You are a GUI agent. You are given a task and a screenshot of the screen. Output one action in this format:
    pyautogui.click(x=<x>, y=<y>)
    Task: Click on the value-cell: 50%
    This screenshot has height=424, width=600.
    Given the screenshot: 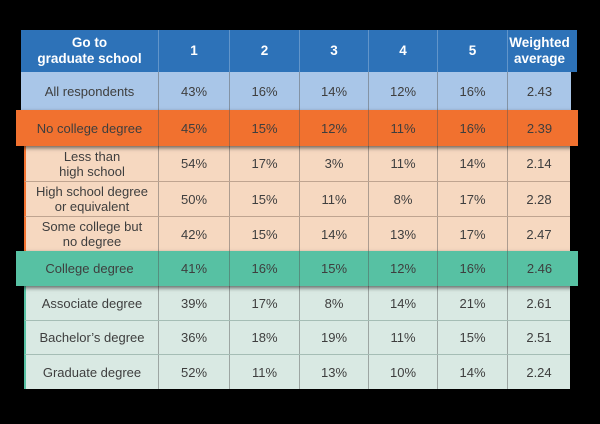 What is the action you would take?
    pyautogui.click(x=193, y=199)
    